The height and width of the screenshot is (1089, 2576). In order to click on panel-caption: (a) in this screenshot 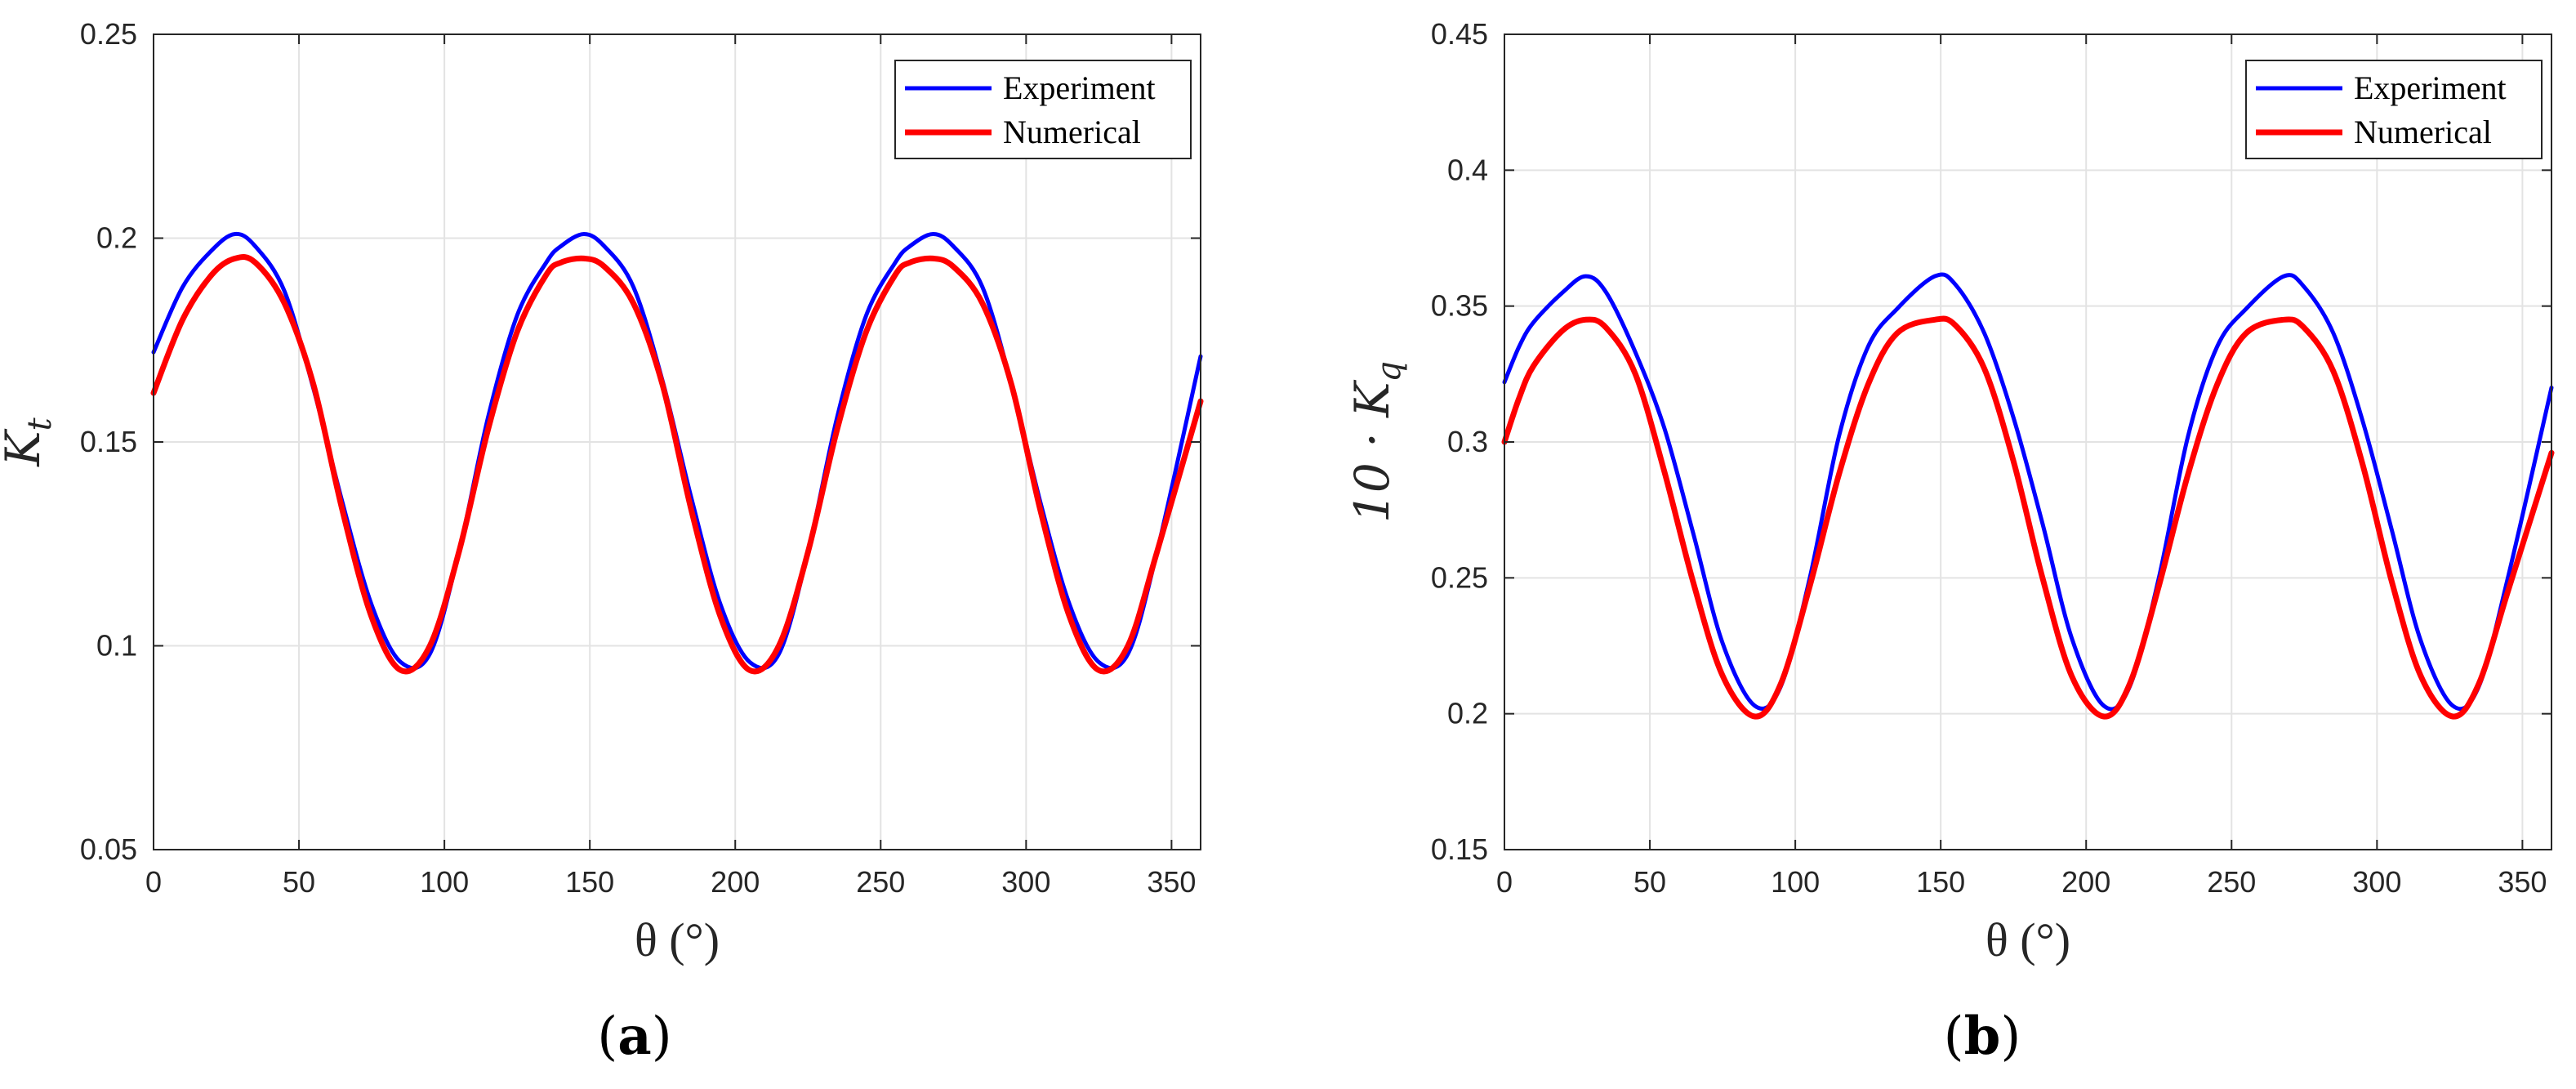, I will do `click(634, 1036)`.